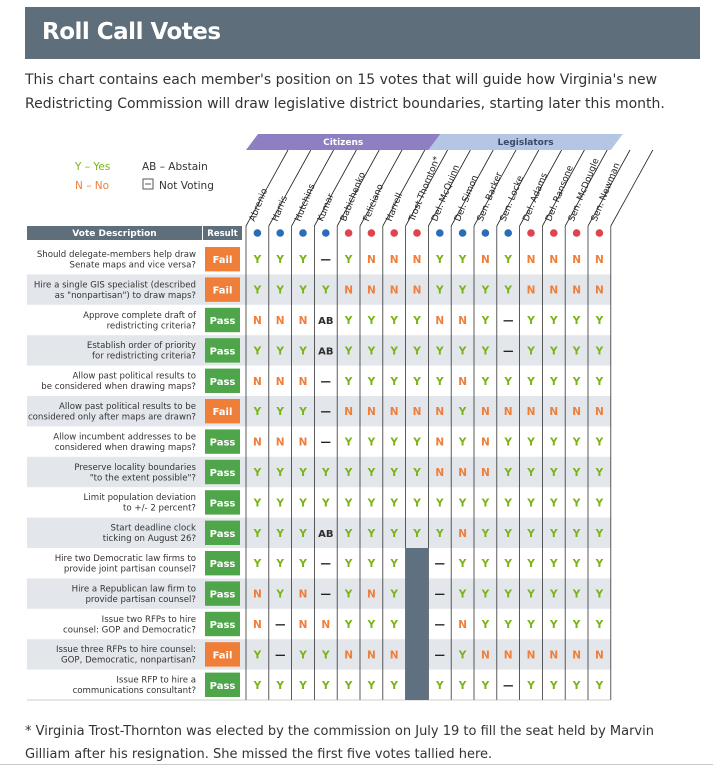 This screenshot has width=713, height=766. What do you see at coordinates (223, 291) in the screenshot?
I see `result-label: Fail` at bounding box center [223, 291].